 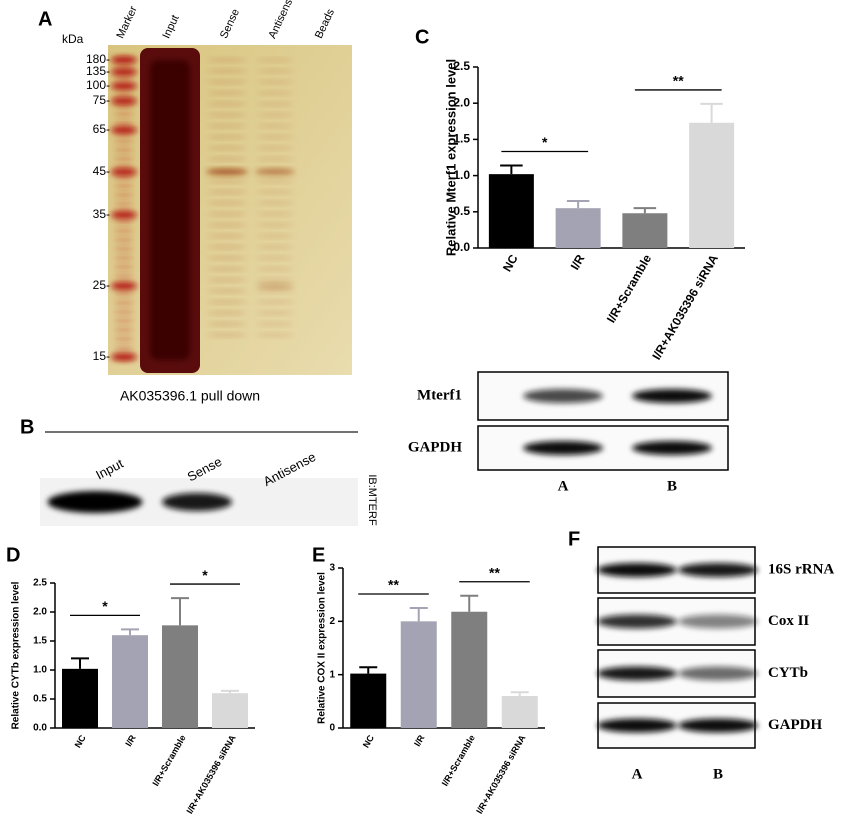 What do you see at coordinates (40, 641) in the screenshot?
I see `y-tick-label: 1.5` at bounding box center [40, 641].